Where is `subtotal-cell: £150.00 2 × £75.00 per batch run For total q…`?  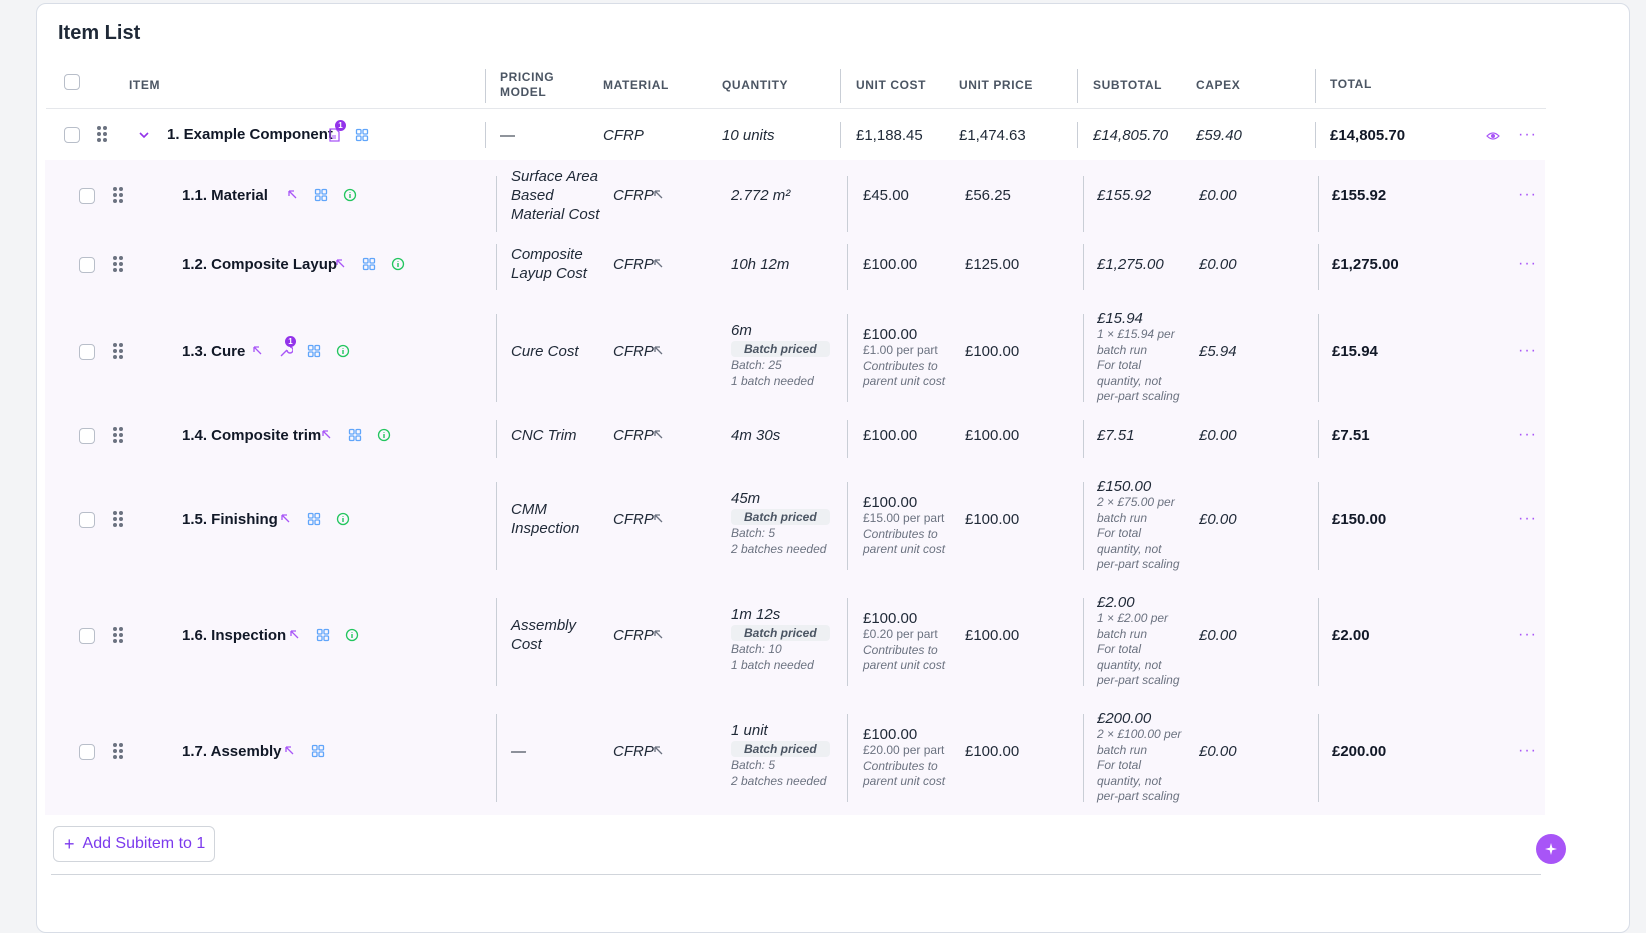 subtotal-cell: £150.00 2 × £75.00 per batch run For total q… is located at coordinates (1138, 525).